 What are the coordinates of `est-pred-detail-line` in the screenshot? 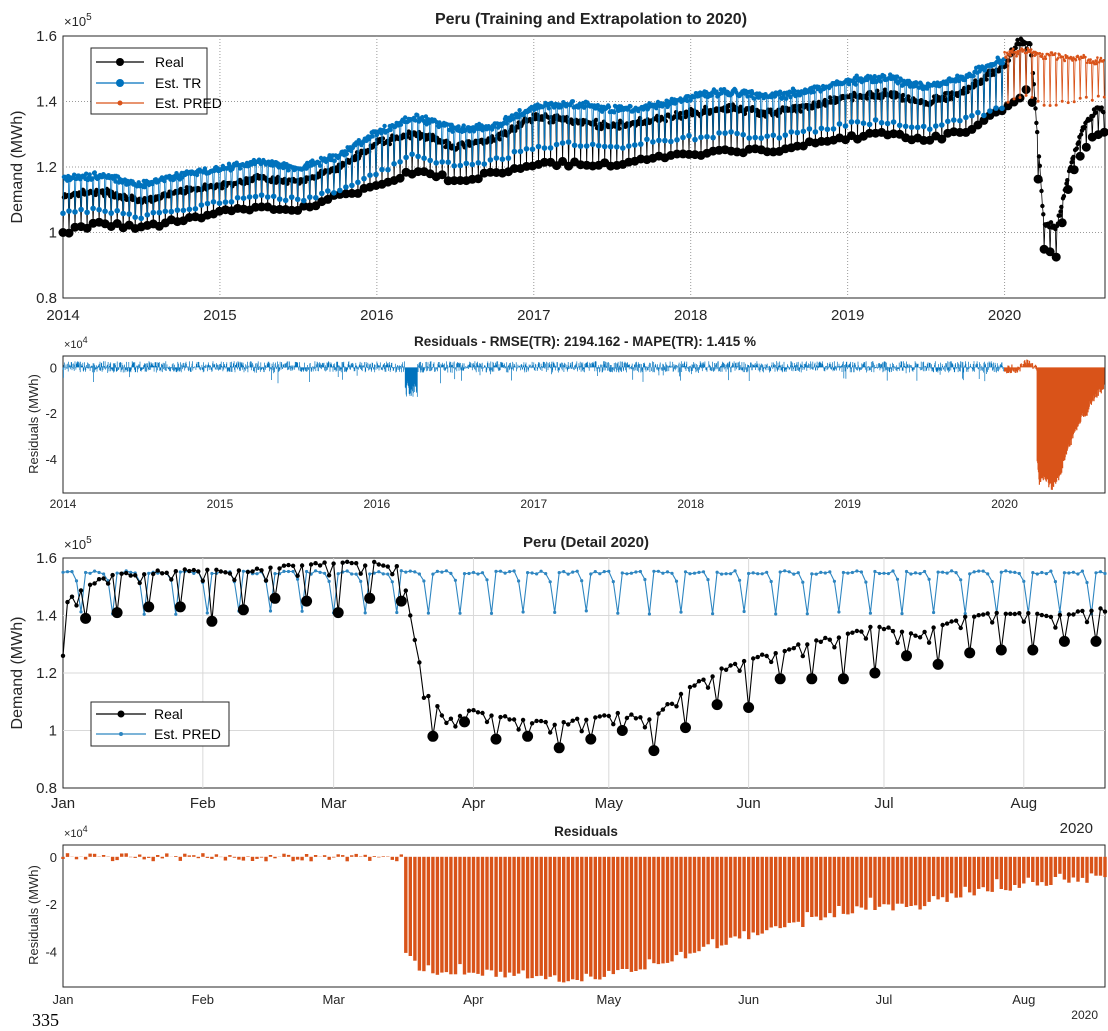 It's located at (584, 592).